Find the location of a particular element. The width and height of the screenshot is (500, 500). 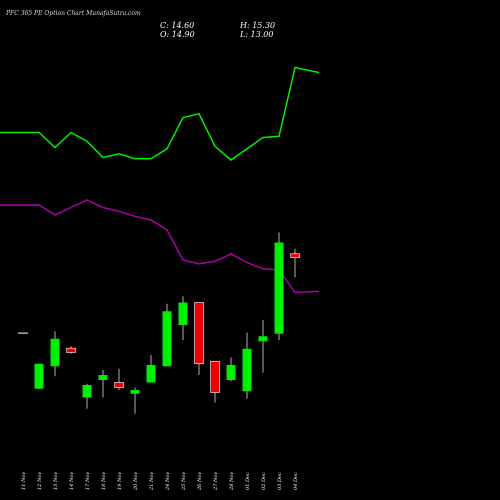

x-tick-label: 18 Nov is located at coordinates (104, 481).